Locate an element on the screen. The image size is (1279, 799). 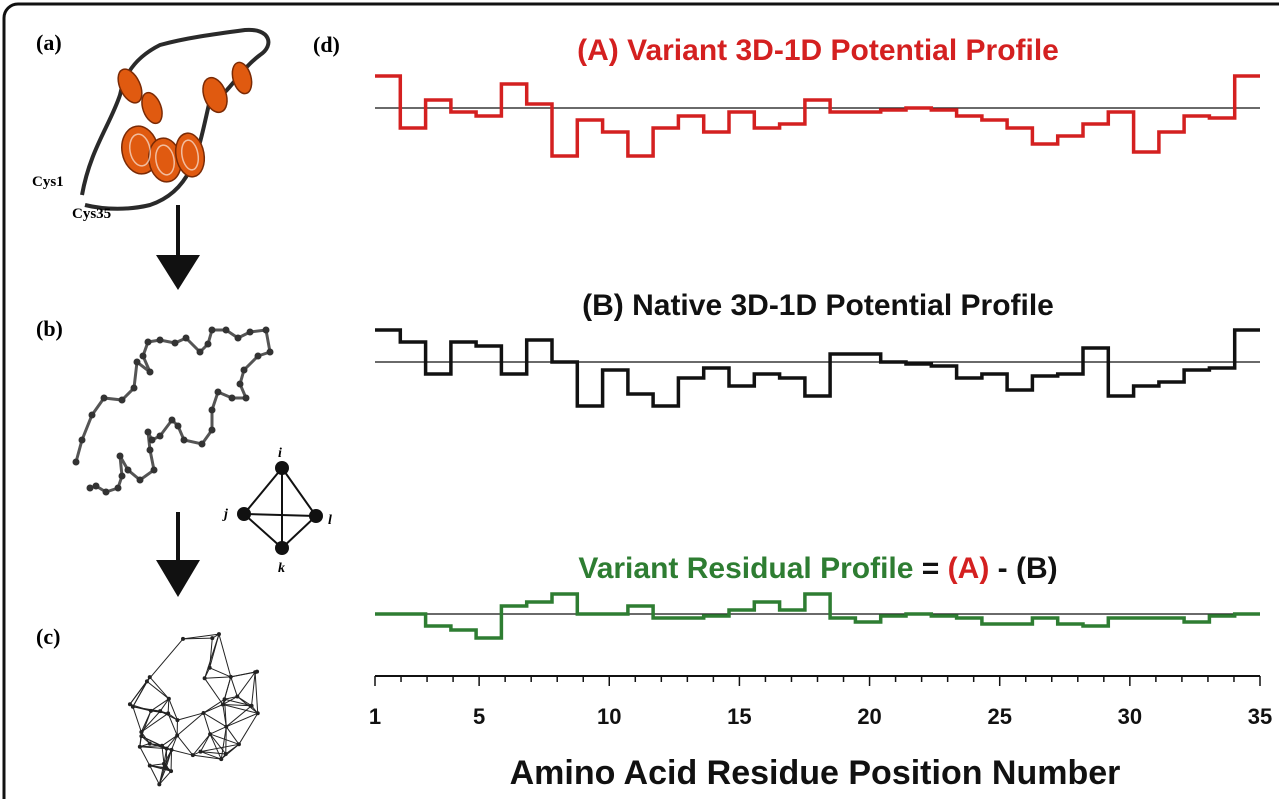
title-a: (A) is located at coordinates (969, 568).